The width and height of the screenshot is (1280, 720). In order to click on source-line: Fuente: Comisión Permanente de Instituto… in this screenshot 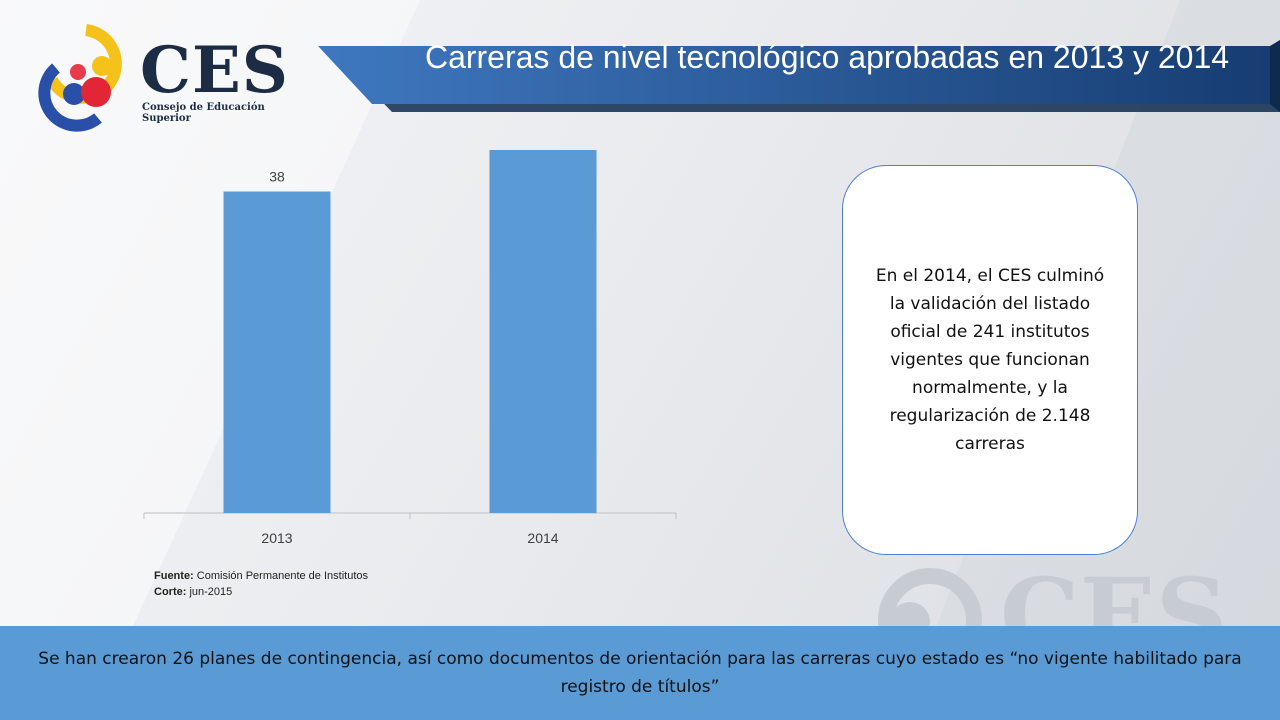, I will do `click(261, 576)`.